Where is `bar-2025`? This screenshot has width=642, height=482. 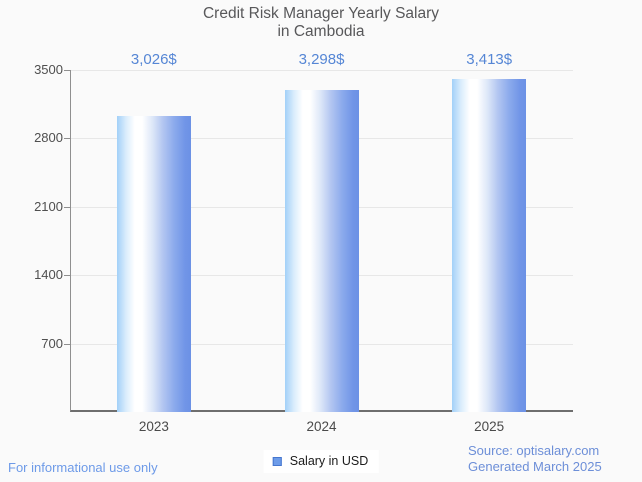
bar-2025 is located at coordinates (489, 245).